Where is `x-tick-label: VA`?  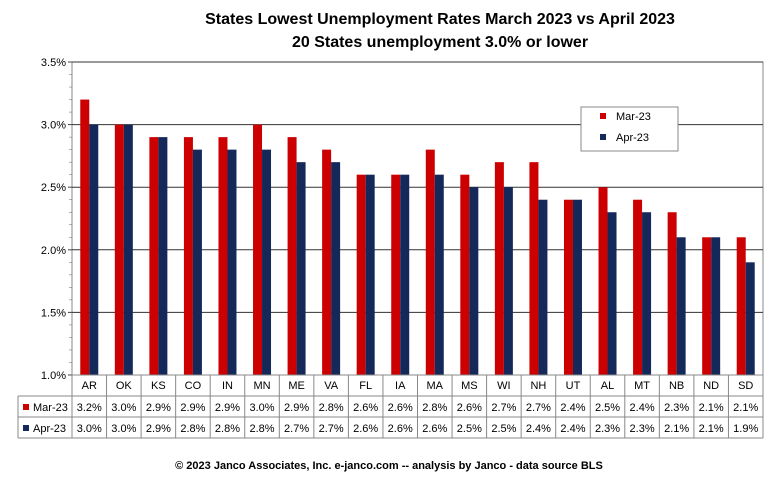 x-tick-label: VA is located at coordinates (331, 386).